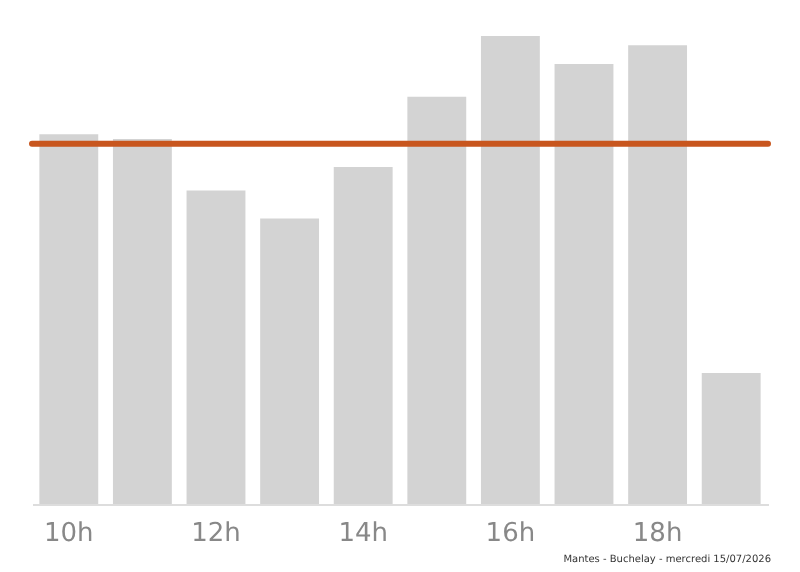 This screenshot has width=800, height=572. What do you see at coordinates (69, 534) in the screenshot?
I see `x-tick-label: 10h` at bounding box center [69, 534].